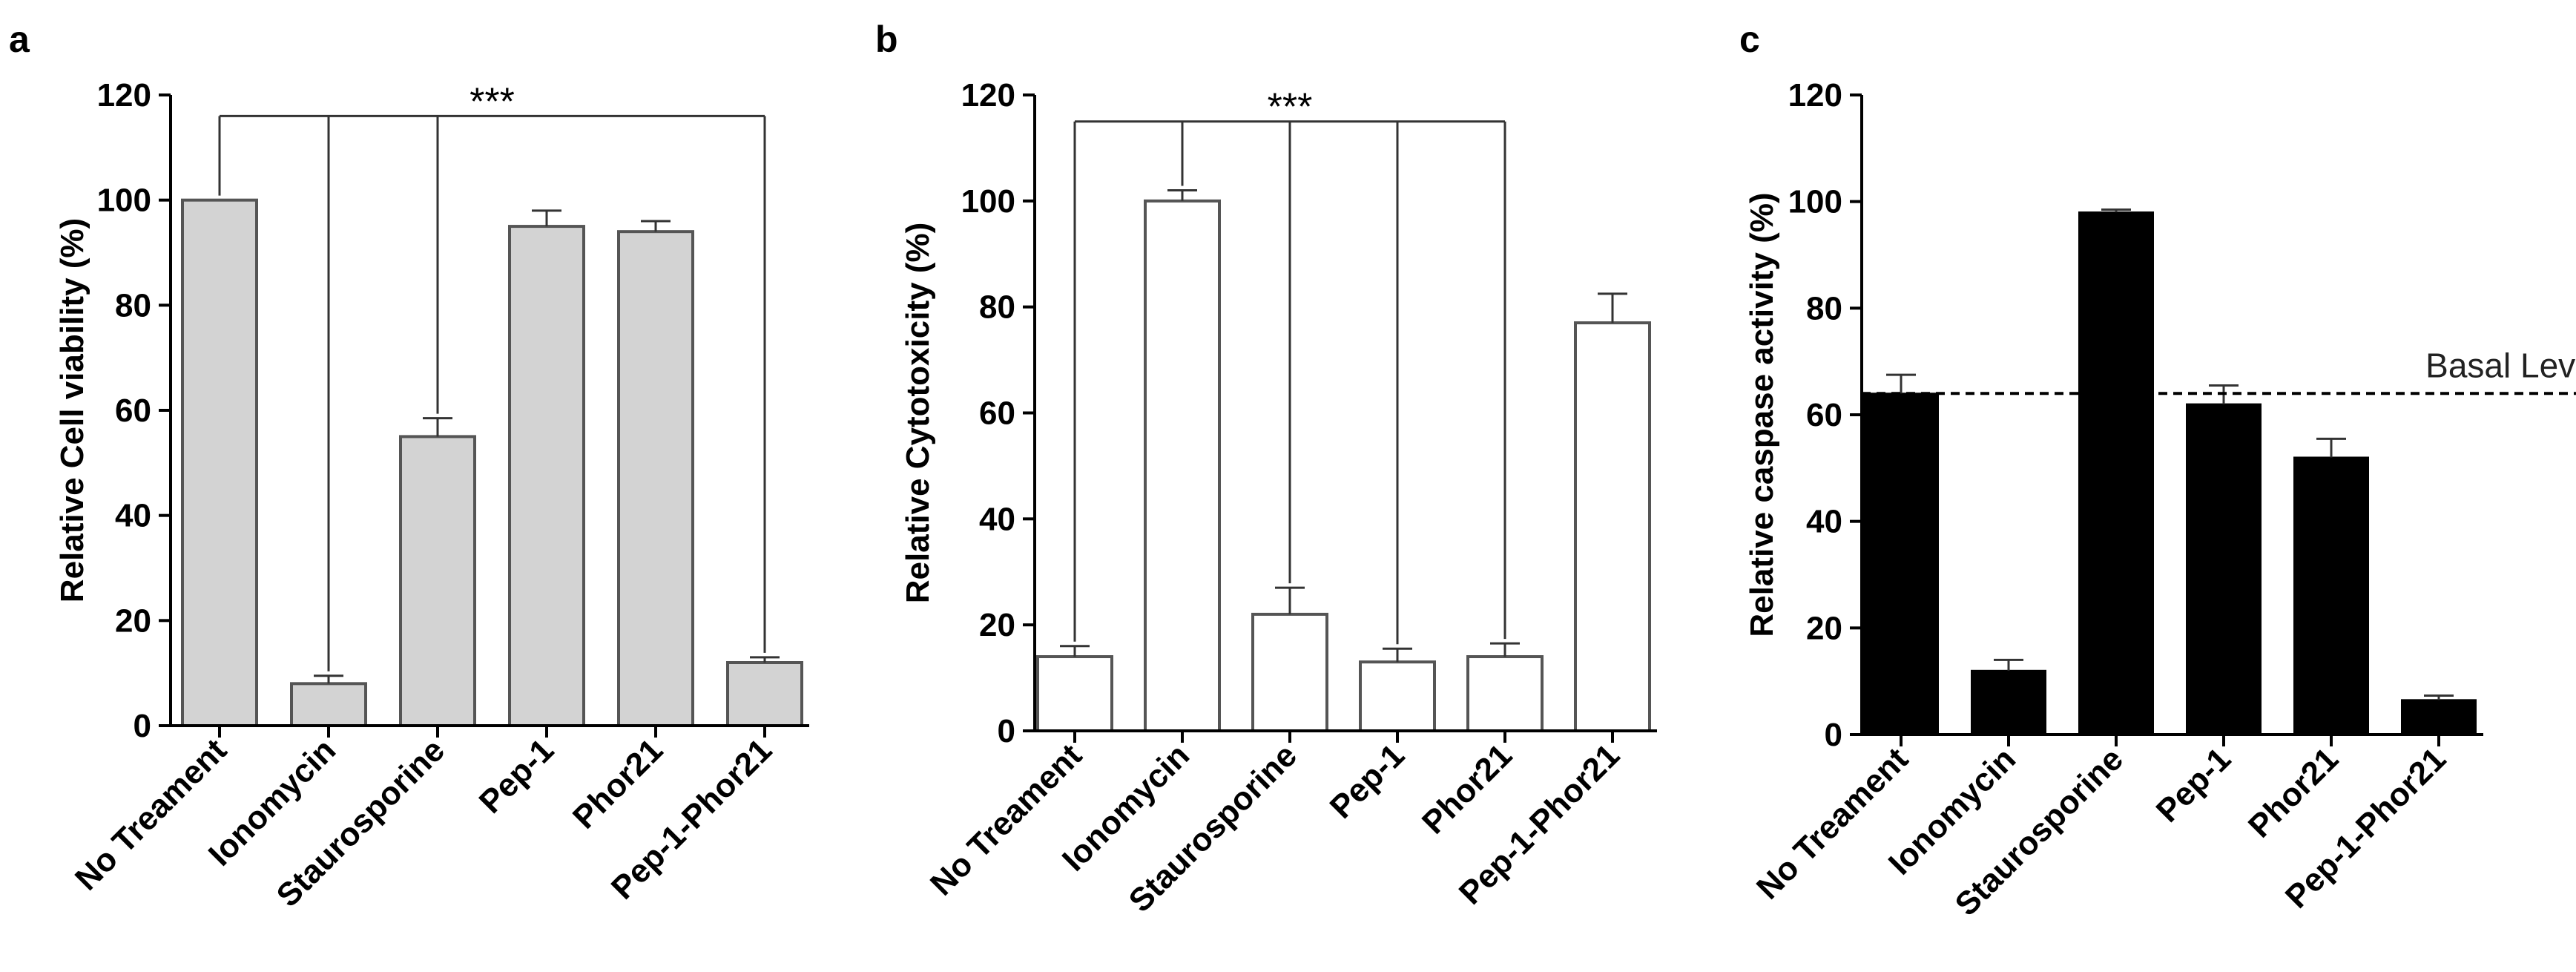 The width and height of the screenshot is (2576, 972). Describe the element at coordinates (1467, 789) in the screenshot. I see `category-label-b-4: Phor21` at that location.